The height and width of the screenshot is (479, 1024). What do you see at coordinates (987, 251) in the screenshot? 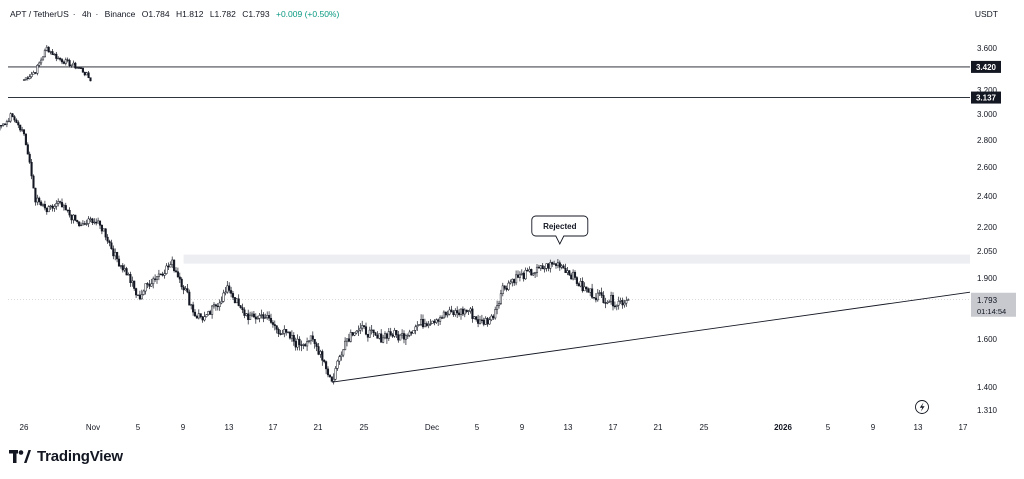
I see `y-axis-tick-label: 2.050` at bounding box center [987, 251].